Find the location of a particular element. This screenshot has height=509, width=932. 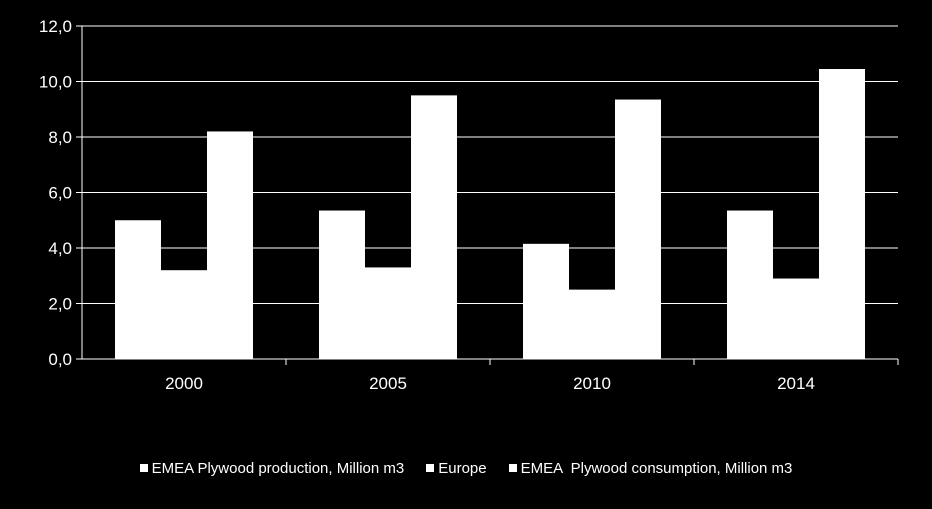

y-tick-label: 2,0 is located at coordinates (60, 304).